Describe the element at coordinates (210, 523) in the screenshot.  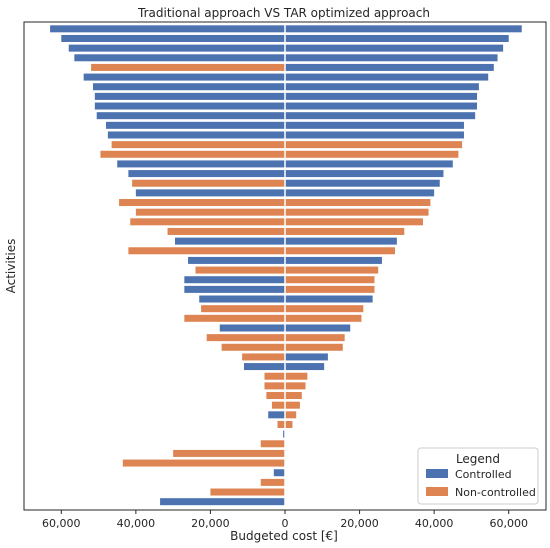
I see `x-tick-label: 20,000` at that location.